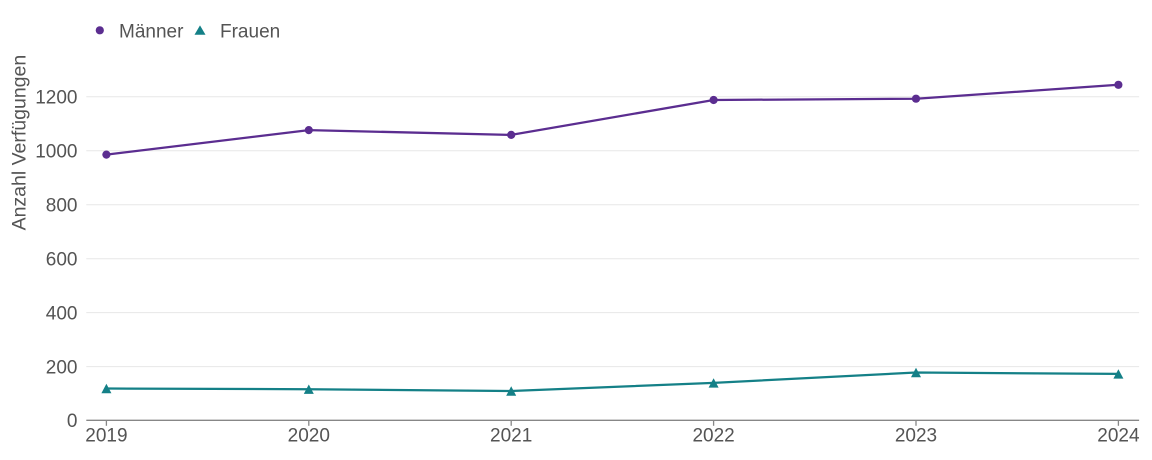 The height and width of the screenshot is (460, 1152). What do you see at coordinates (62, 205) in the screenshot?
I see `svg-text: 800` at bounding box center [62, 205].